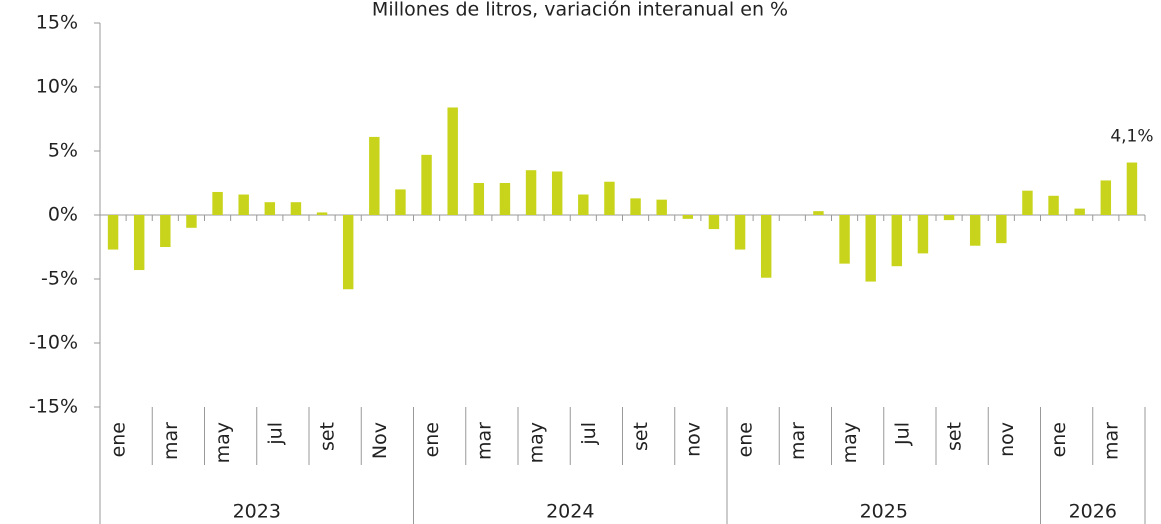 This screenshot has height=524, width=1161. Describe the element at coordinates (1131, 137) in the screenshot. I see `value-label: 4,1%` at that location.